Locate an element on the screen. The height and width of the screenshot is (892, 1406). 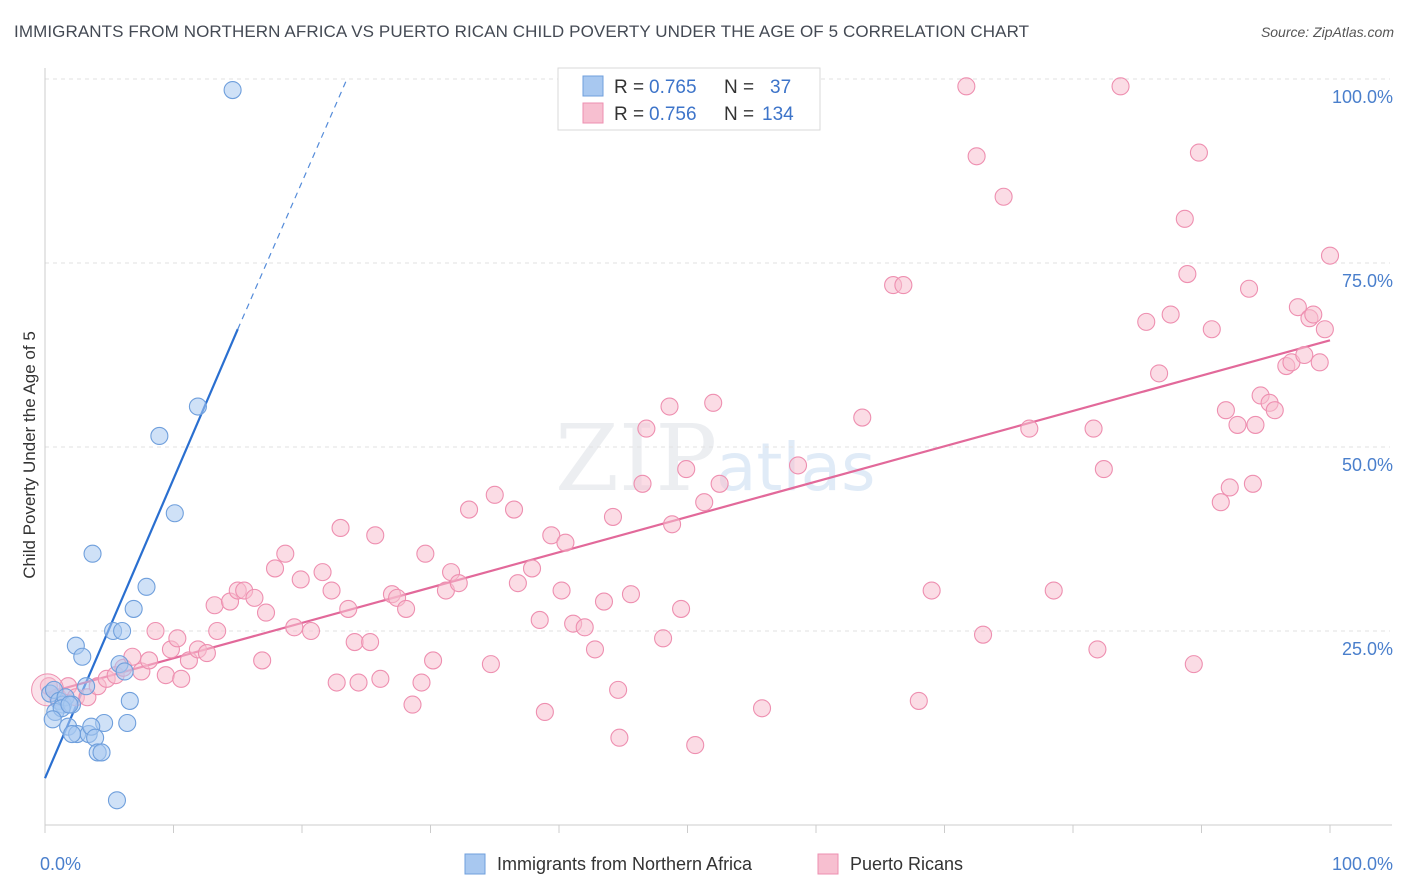
legend-n-value-2: 134 is located at coordinates (778, 114).